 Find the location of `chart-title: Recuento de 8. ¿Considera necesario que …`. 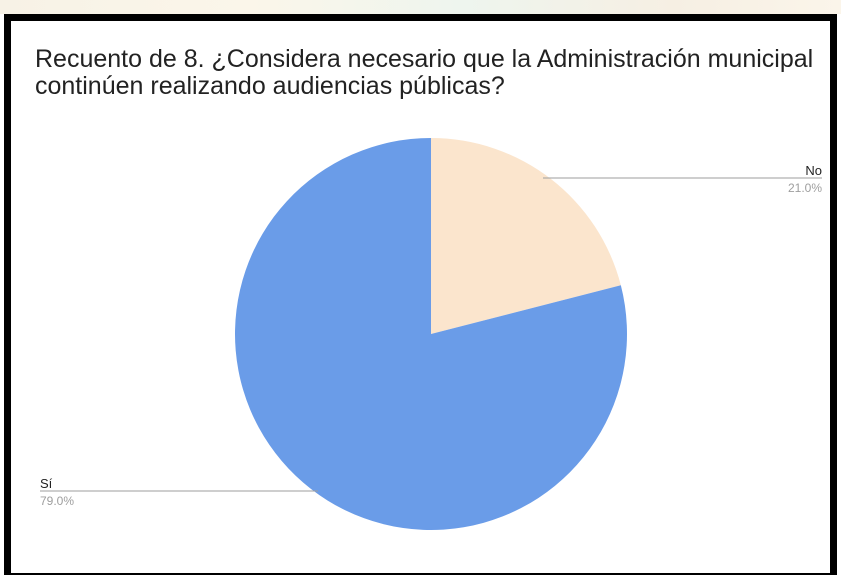

chart-title: Recuento de 8. ¿Considera necesario que … is located at coordinates (424, 72).